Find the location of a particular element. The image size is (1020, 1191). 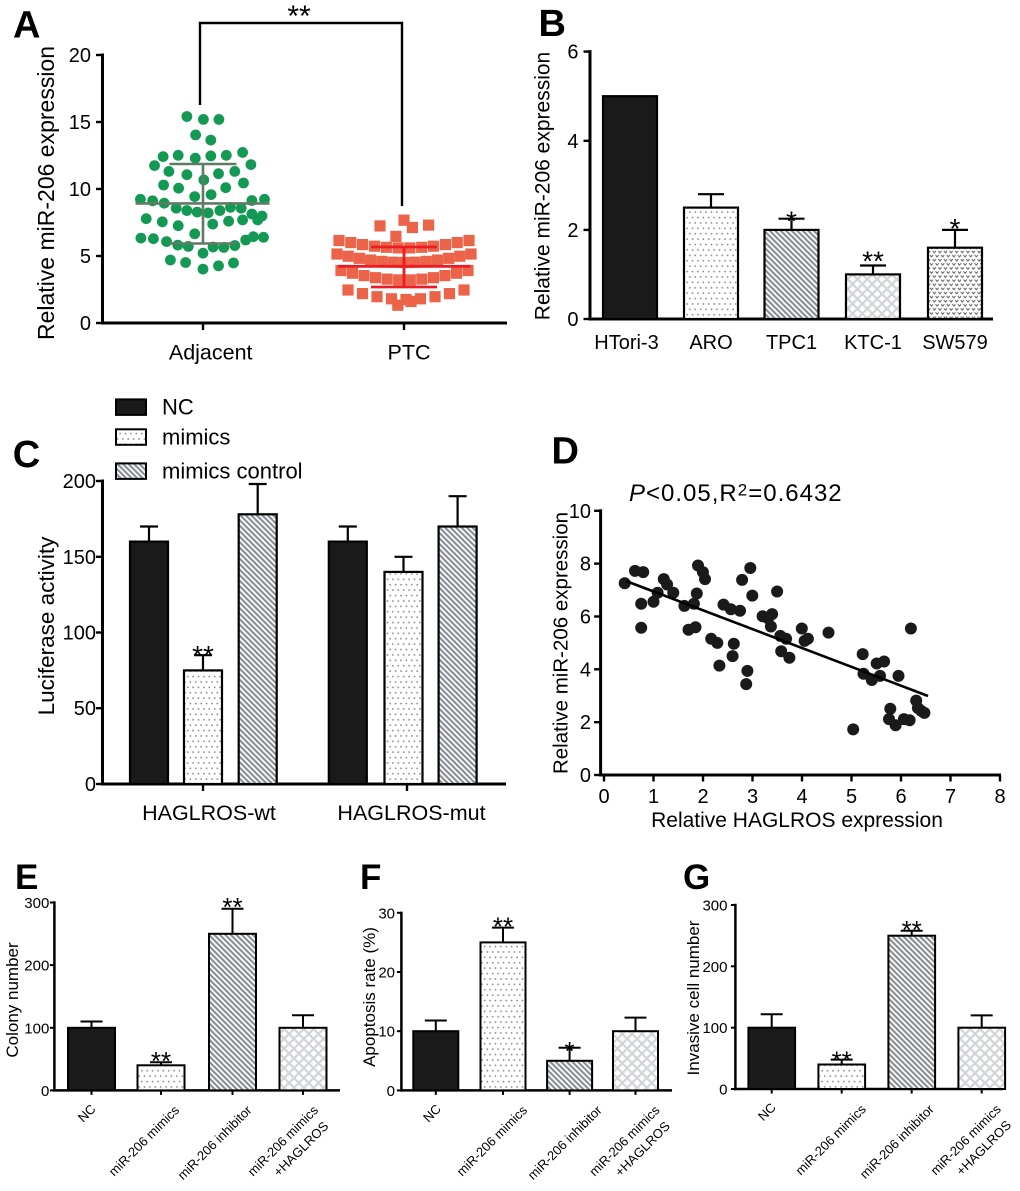

svg-text: G is located at coordinates (696, 877).